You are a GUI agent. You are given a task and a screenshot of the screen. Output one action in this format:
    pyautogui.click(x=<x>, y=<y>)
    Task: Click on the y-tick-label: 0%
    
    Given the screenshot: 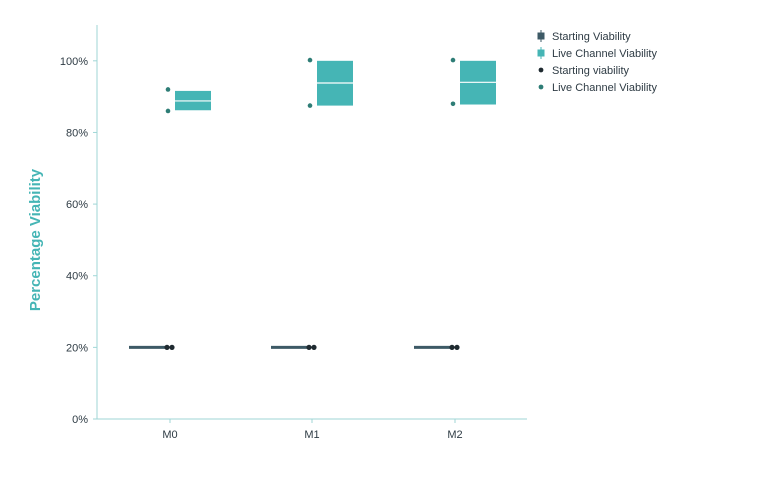 What is the action you would take?
    pyautogui.click(x=80, y=420)
    